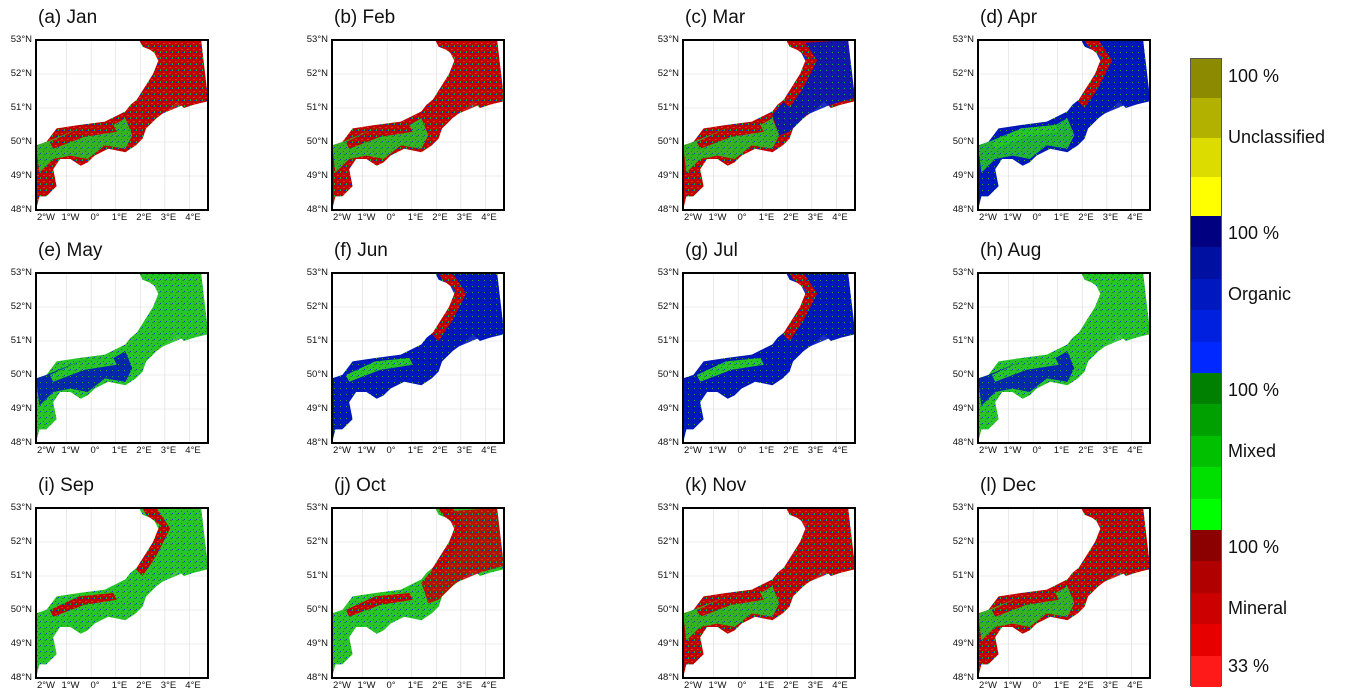 This screenshot has width=1346, height=695. Describe the element at coordinates (360, 485) in the screenshot. I see `panel-title: (j) Oct` at that location.